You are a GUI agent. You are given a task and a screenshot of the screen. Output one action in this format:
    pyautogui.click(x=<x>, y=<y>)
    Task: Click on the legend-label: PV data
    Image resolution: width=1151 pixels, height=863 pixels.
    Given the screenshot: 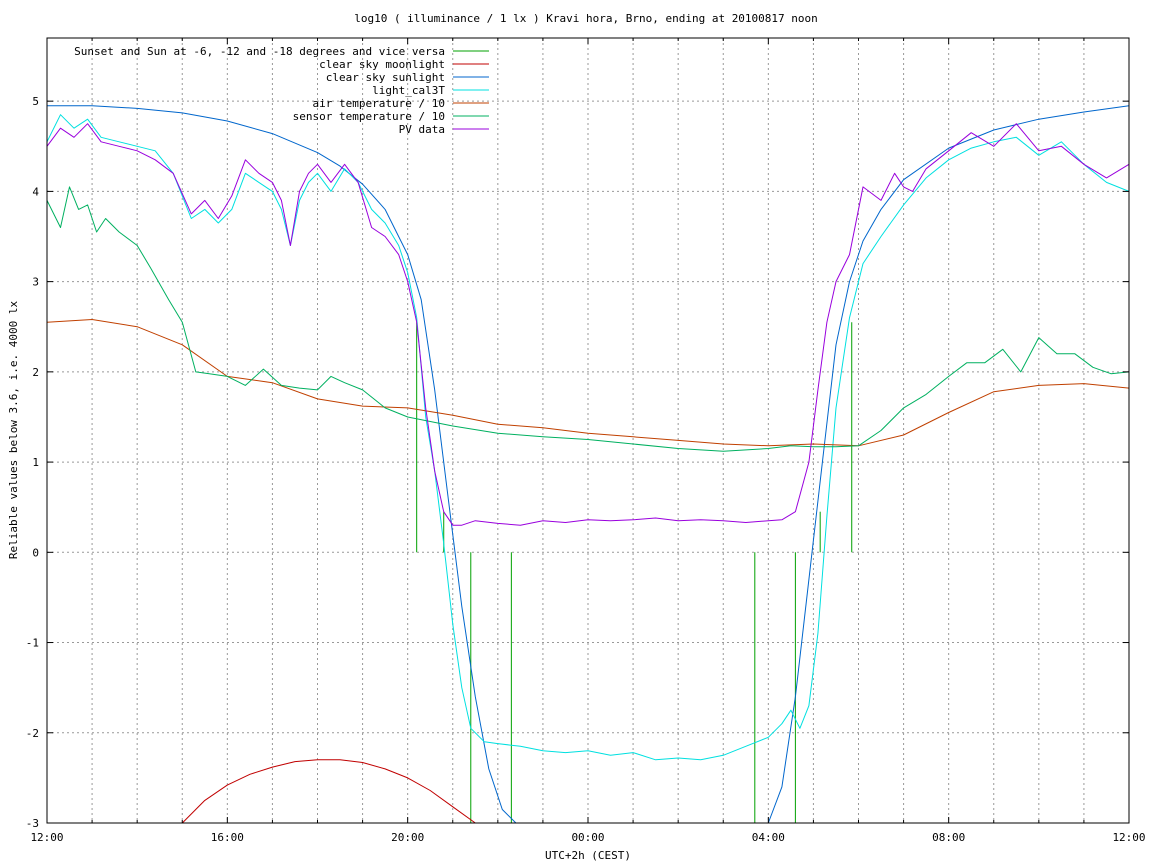 What is the action you would take?
    pyautogui.click(x=422, y=129)
    